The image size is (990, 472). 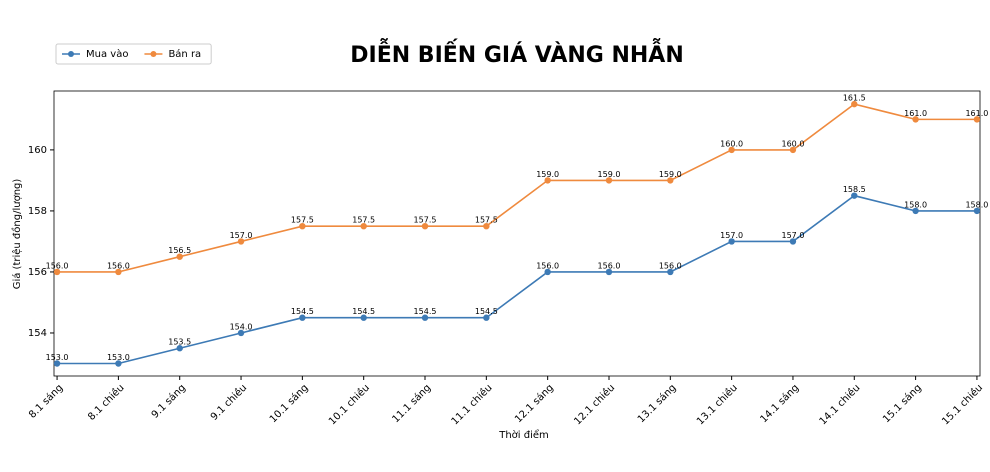 What do you see at coordinates (37, 150) in the screenshot?
I see `y-tick-label: 160` at bounding box center [37, 150].